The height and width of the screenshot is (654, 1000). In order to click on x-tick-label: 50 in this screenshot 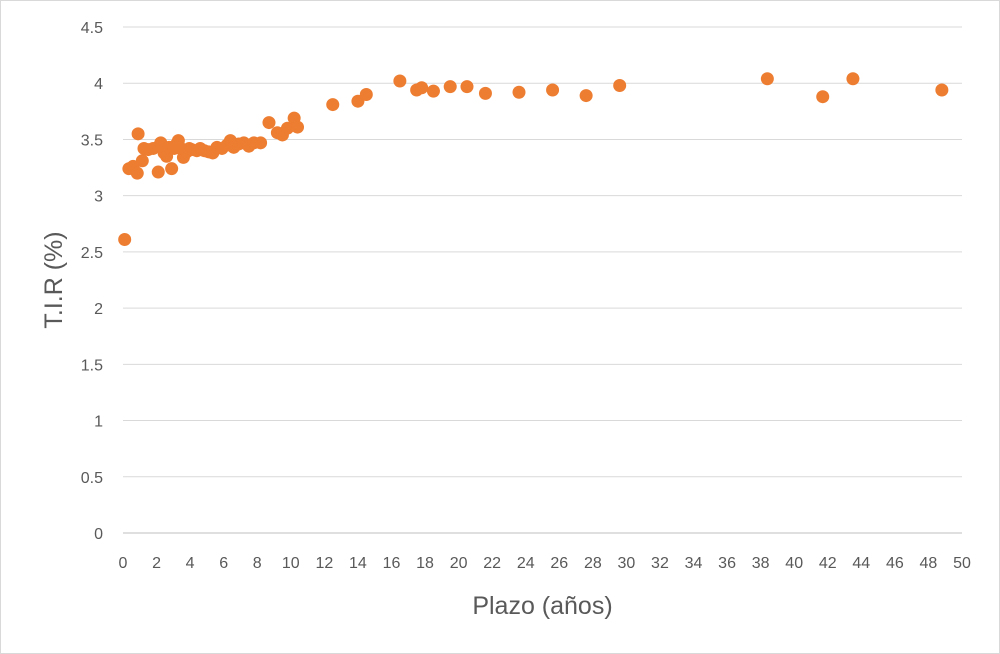, I will do `click(962, 563)`.